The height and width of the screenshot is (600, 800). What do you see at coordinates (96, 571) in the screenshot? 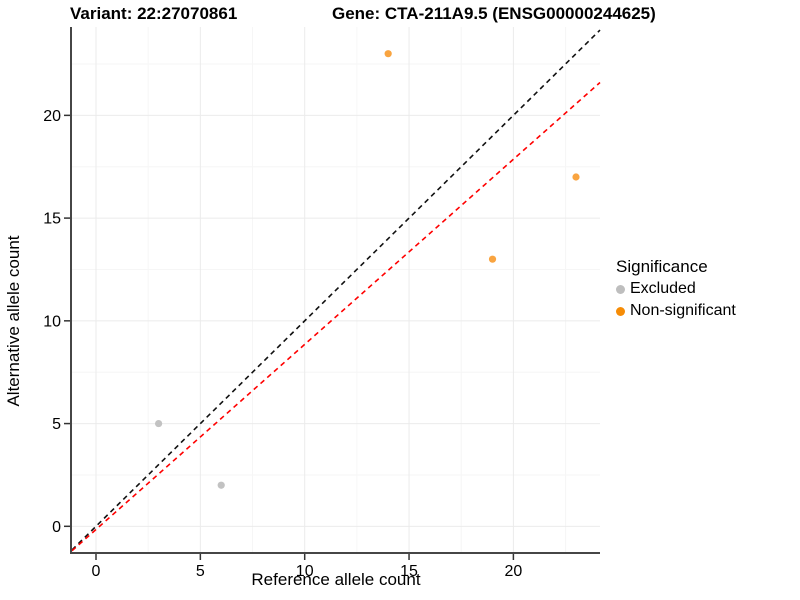
I see `x-tick-label: 0` at bounding box center [96, 571].